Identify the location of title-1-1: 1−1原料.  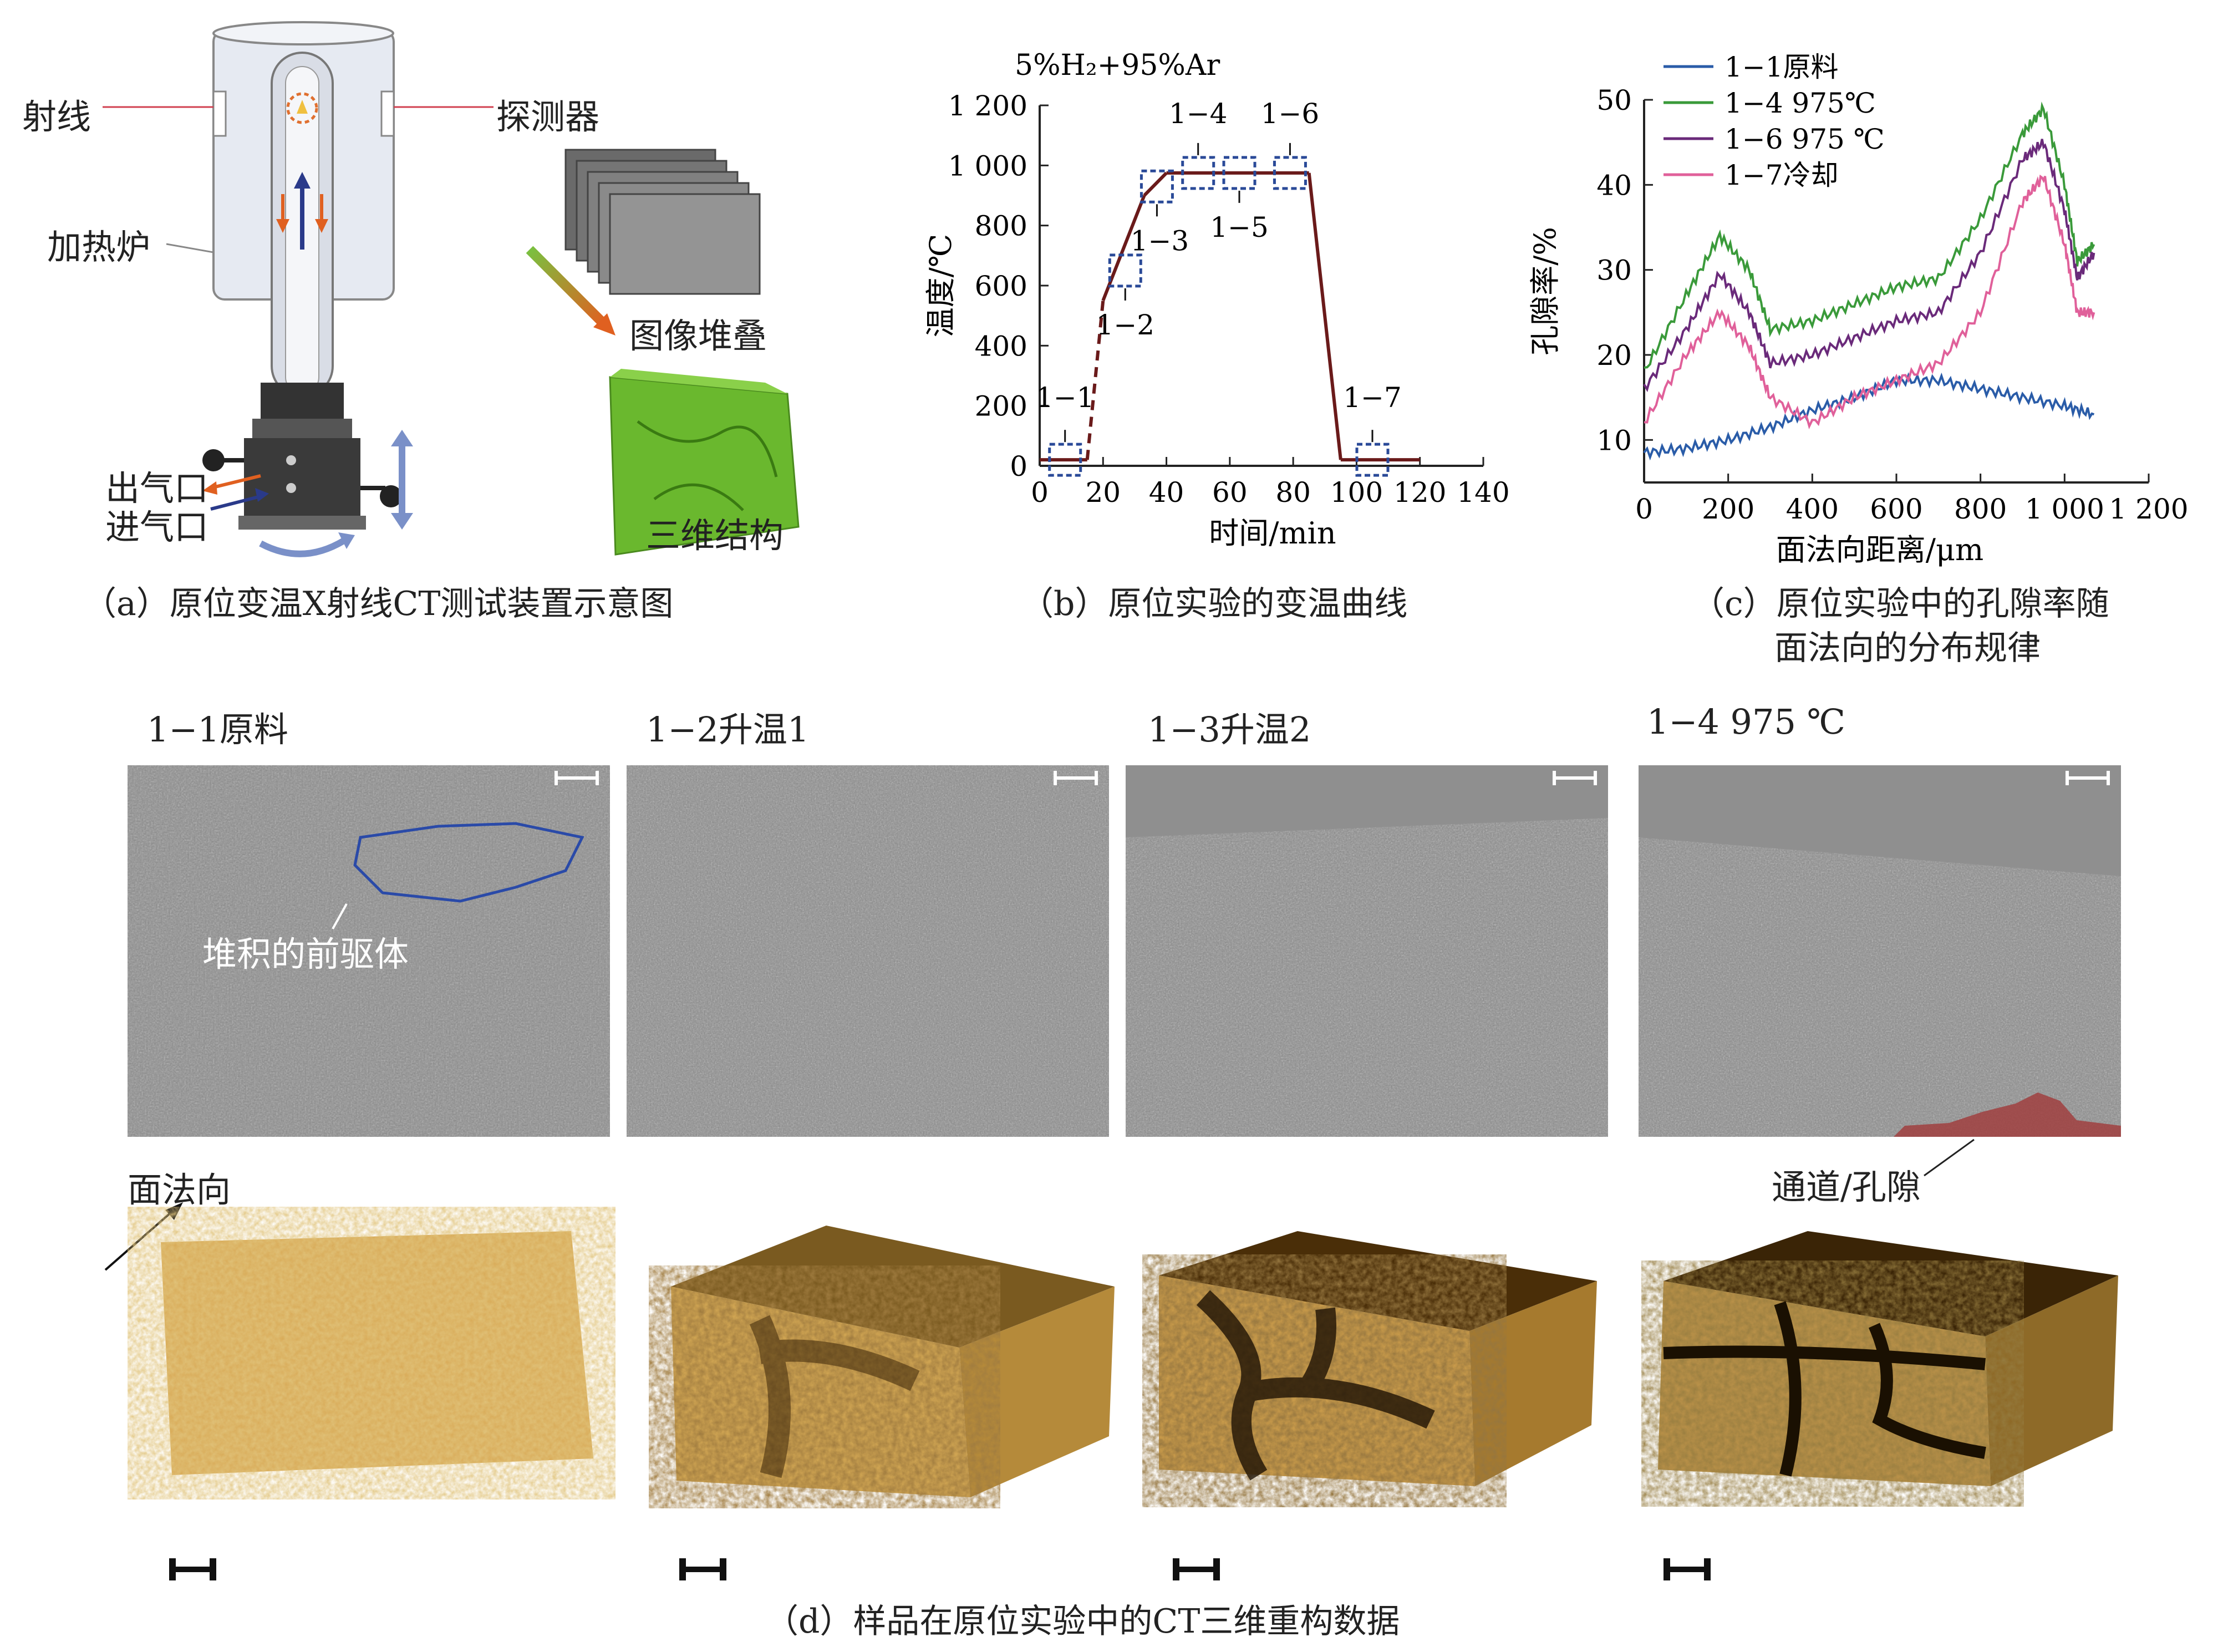
(218, 729).